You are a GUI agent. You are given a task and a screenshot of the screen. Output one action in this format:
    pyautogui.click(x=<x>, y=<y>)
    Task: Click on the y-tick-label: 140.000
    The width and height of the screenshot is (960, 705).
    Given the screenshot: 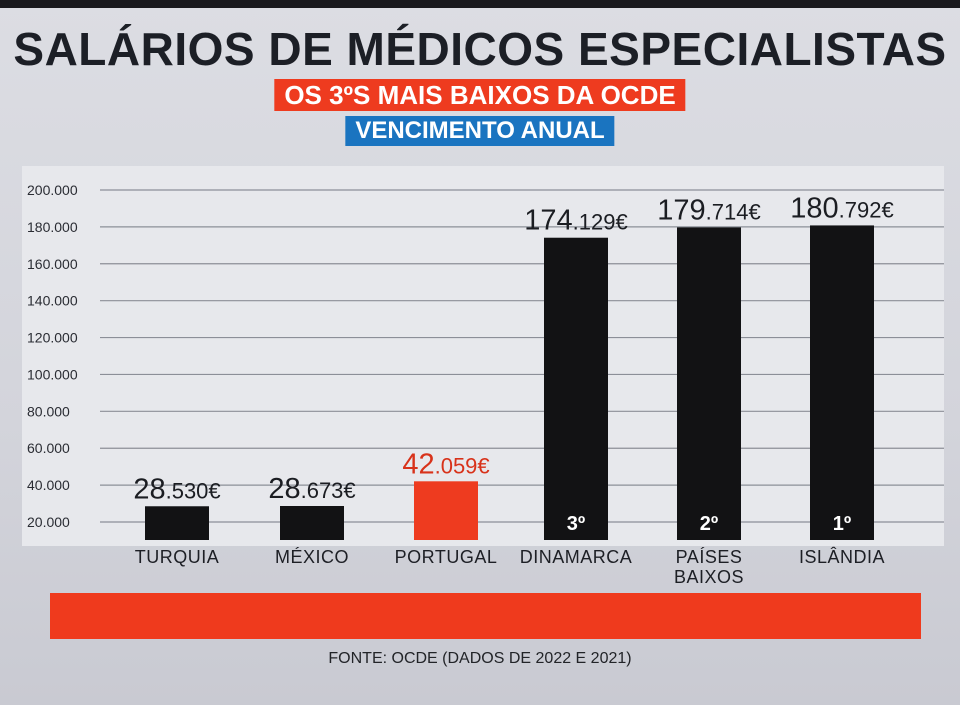 What is the action you would take?
    pyautogui.click(x=52, y=301)
    